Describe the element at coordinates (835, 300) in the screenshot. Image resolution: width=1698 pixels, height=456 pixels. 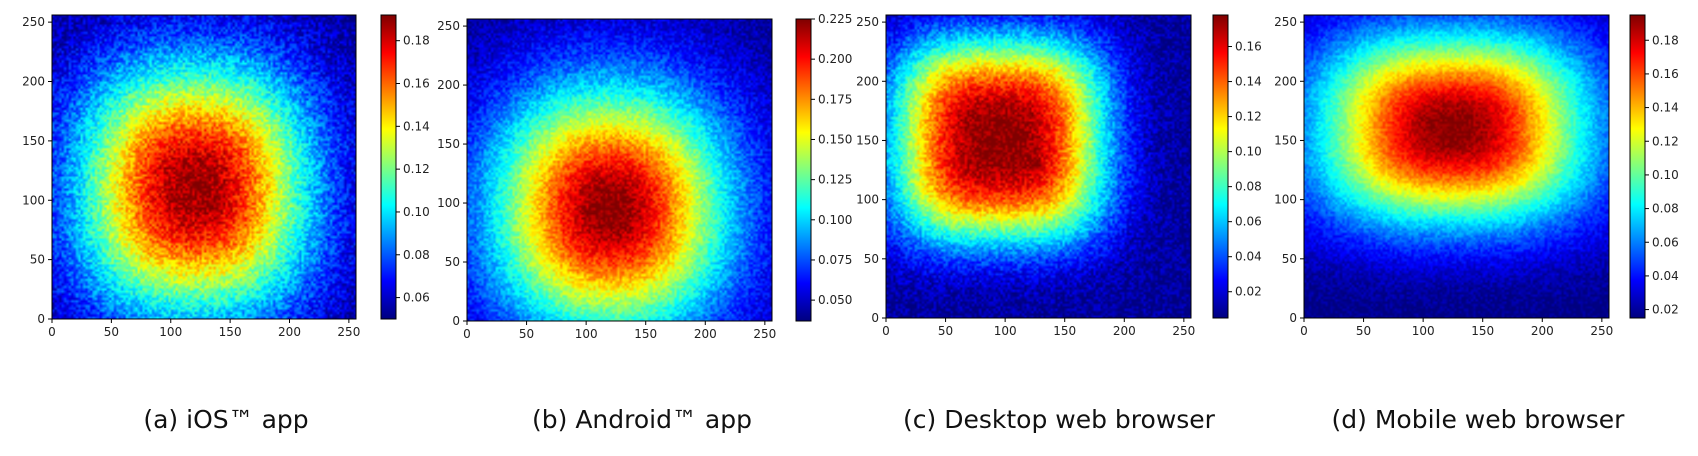
I see `colorbar-tick-label: 0.050` at that location.